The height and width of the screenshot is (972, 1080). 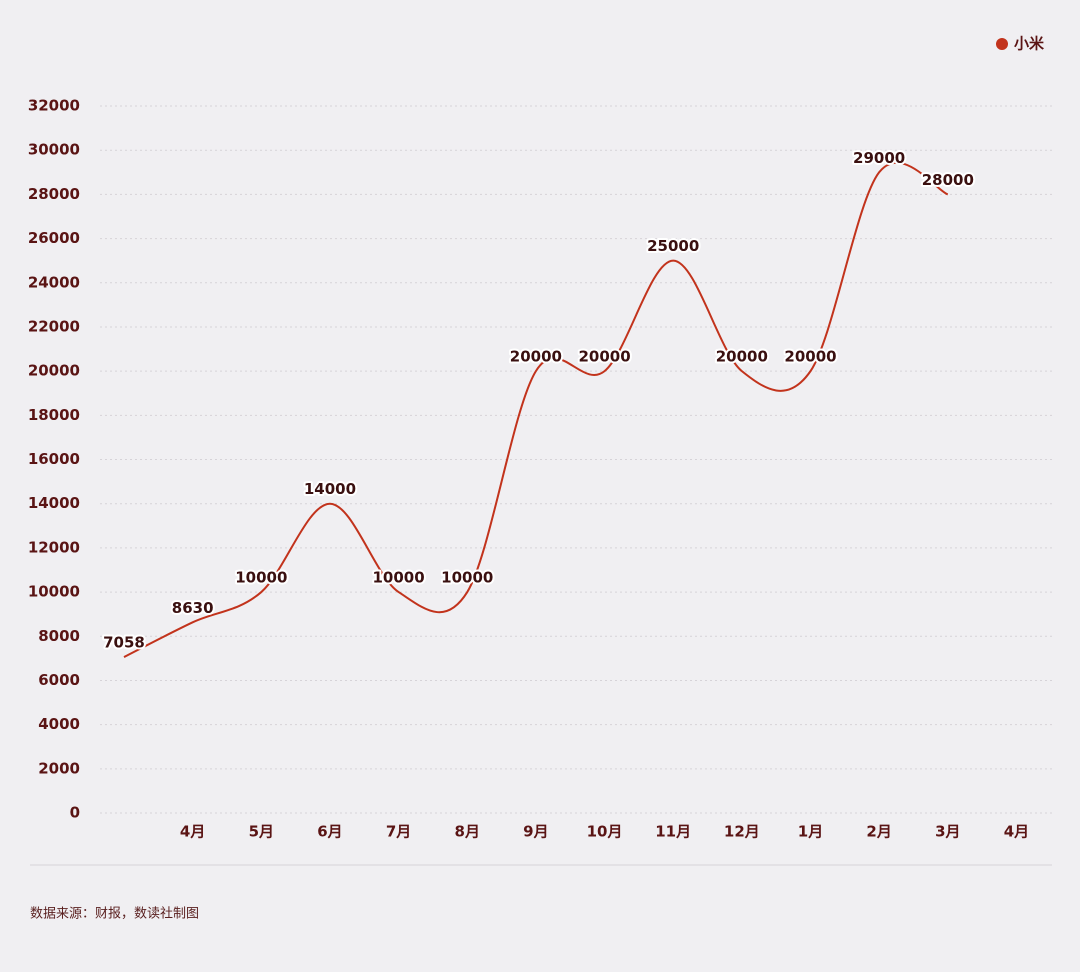 What do you see at coordinates (54, 194) in the screenshot?
I see `y-tick-label: 28000` at bounding box center [54, 194].